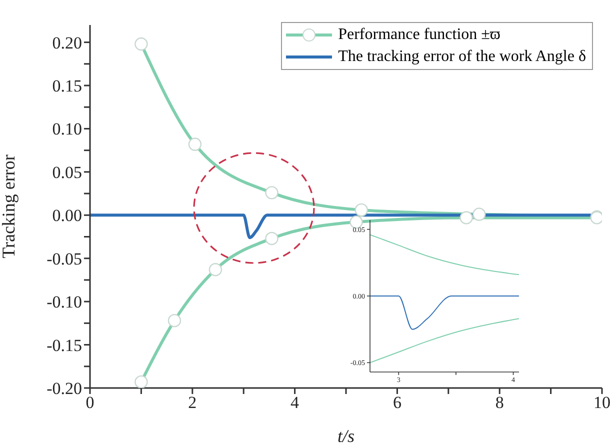 This screenshot has width=610, height=448. What do you see at coordinates (64, 302) in the screenshot?
I see `y-tick-label: -0.10` at bounding box center [64, 302].